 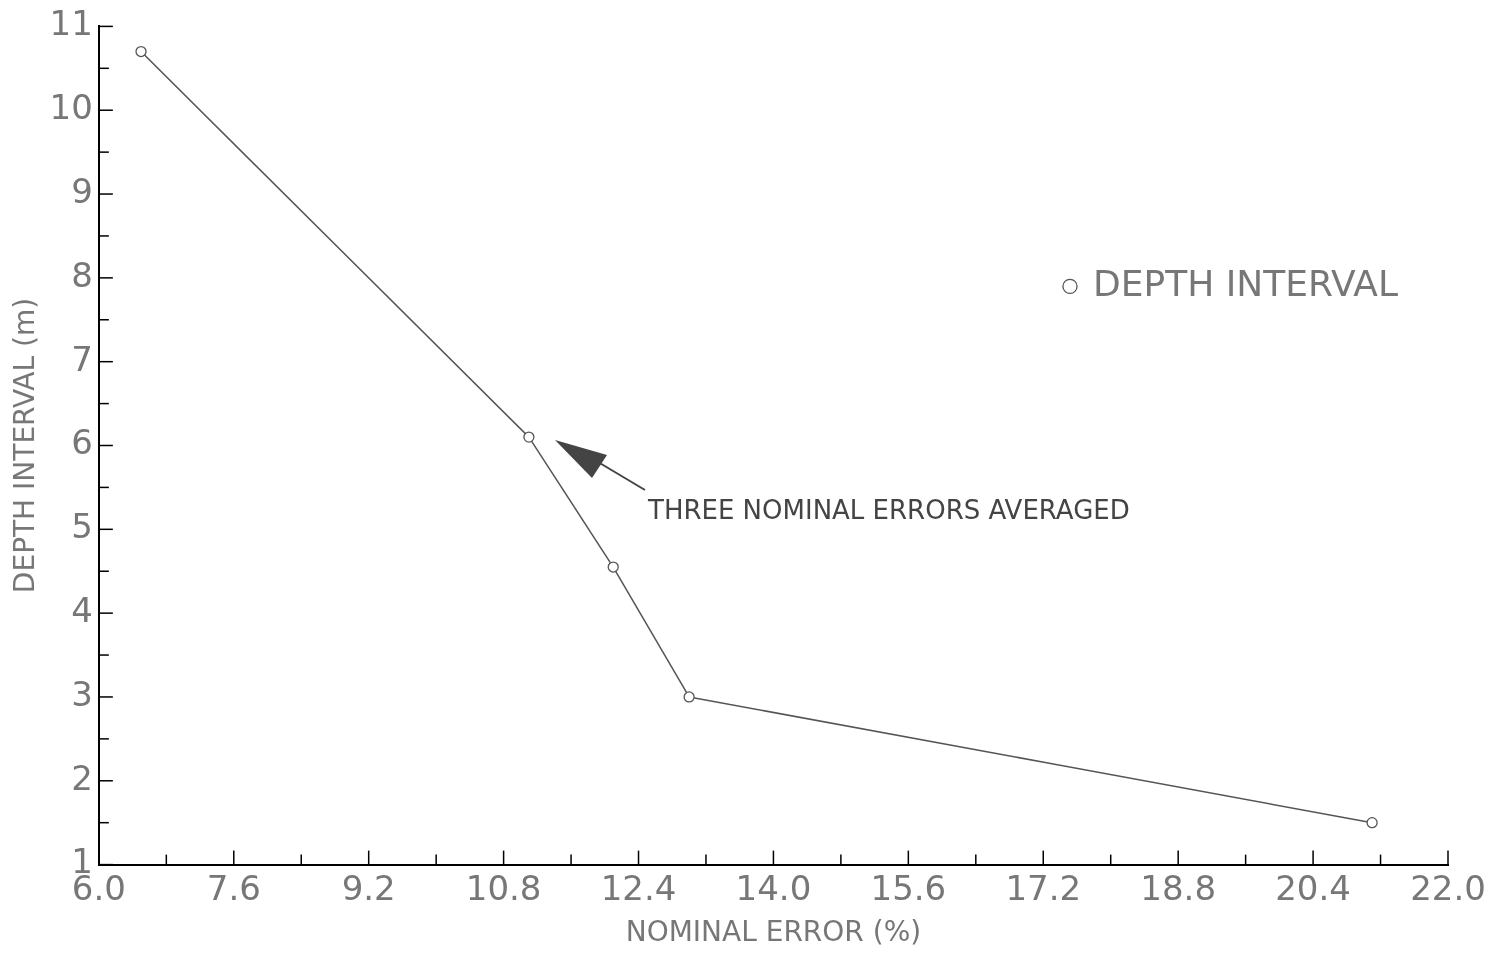 I want to click on annotation: THREE NOMINAL ERRORS AVERAGED, so click(x=888, y=509).